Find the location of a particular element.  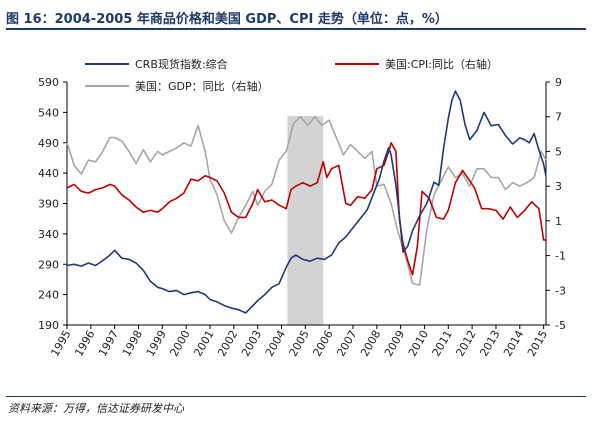

x-tick-label: 2013 is located at coordinates (489, 343).